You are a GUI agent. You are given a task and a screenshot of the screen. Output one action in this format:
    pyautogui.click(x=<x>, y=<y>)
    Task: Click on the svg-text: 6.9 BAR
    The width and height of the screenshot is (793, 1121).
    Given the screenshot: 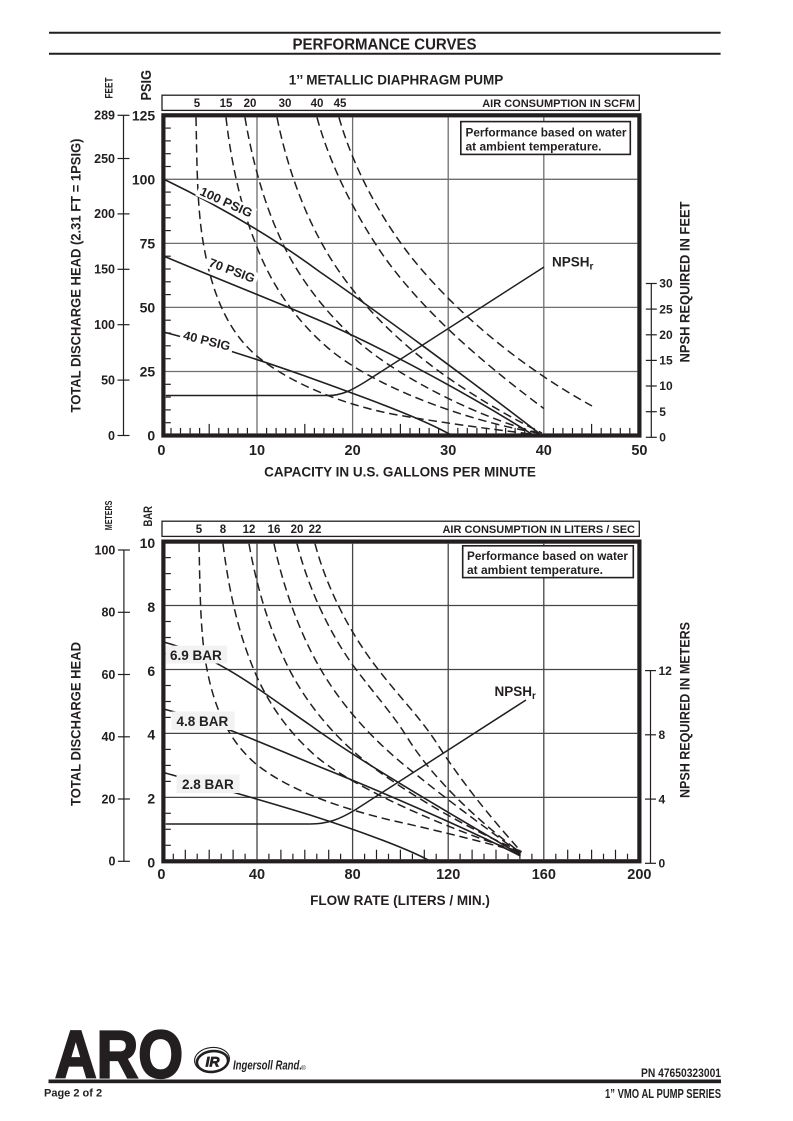 What is the action you would take?
    pyautogui.click(x=196, y=655)
    